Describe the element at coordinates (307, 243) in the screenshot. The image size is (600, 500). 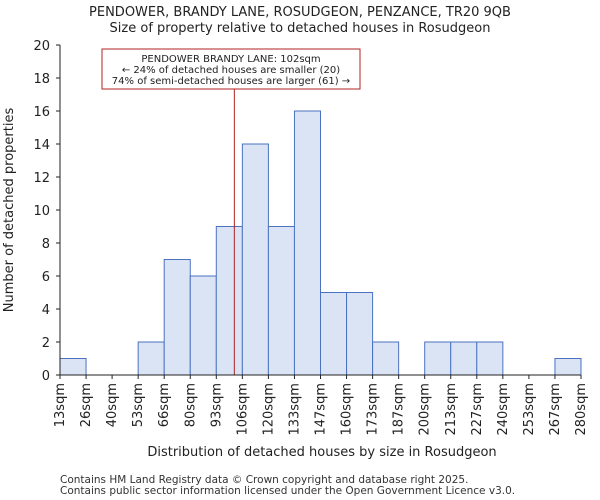
I see `bar-133sqm` at that location.